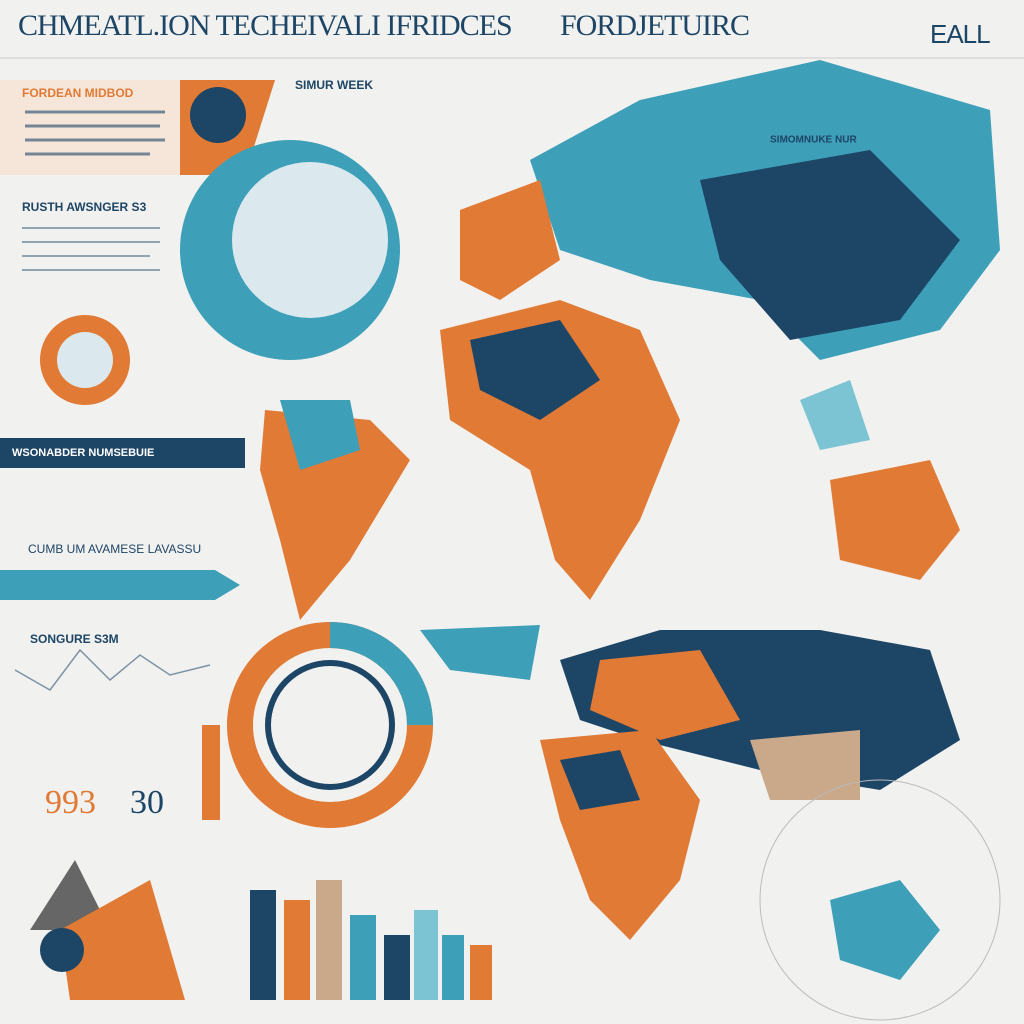 The image size is (1024, 1024). I want to click on panel-title: CUMB UM AVAMESE LAVASSU, so click(114, 549).